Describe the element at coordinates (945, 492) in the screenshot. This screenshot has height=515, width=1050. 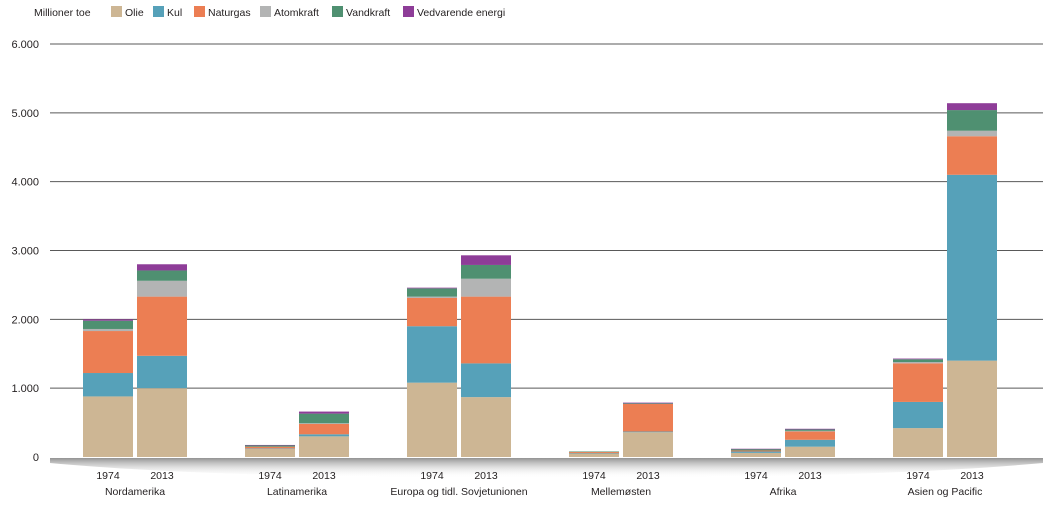
I see `x-group-label: Asien og Pacific` at that location.